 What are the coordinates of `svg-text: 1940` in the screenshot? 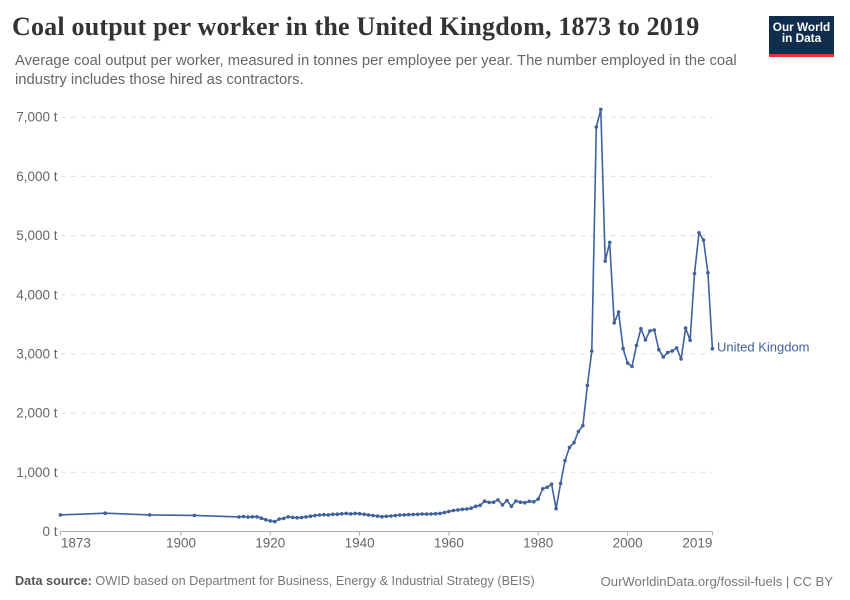 It's located at (360, 543).